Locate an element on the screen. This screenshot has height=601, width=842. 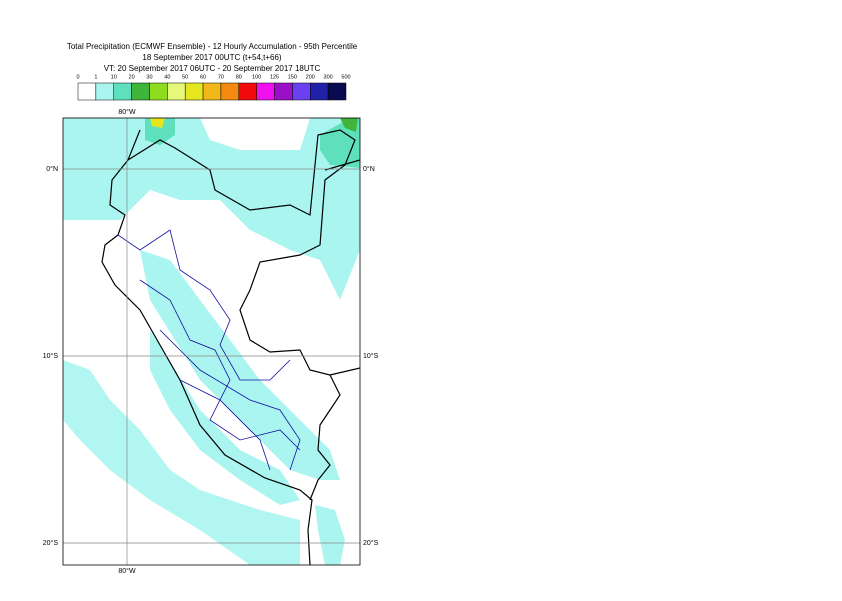
colorbar-label: 60 is located at coordinates (203, 77).